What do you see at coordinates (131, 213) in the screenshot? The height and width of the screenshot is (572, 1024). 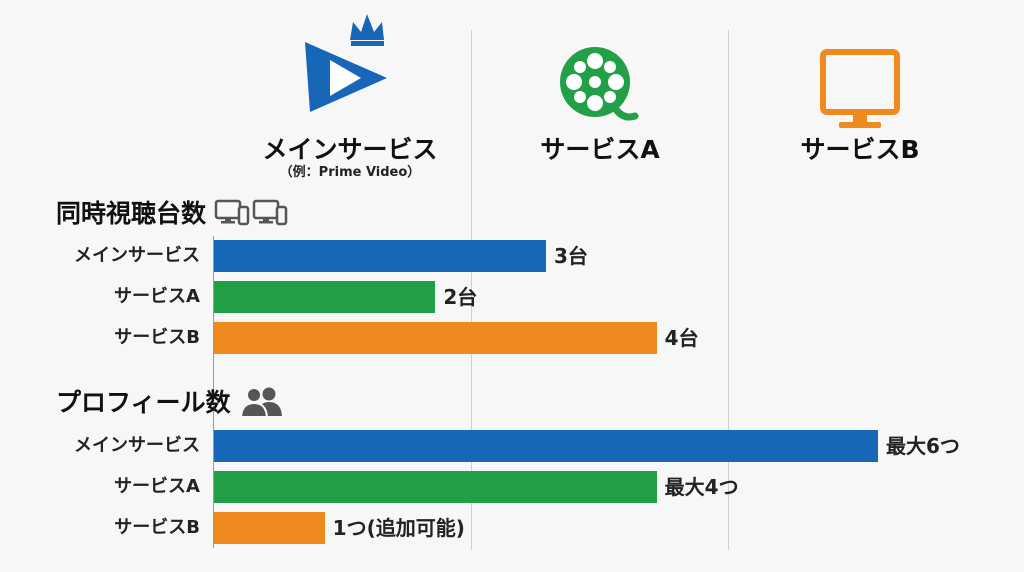 I see `section-title-text: 同時視聴台数` at bounding box center [131, 213].